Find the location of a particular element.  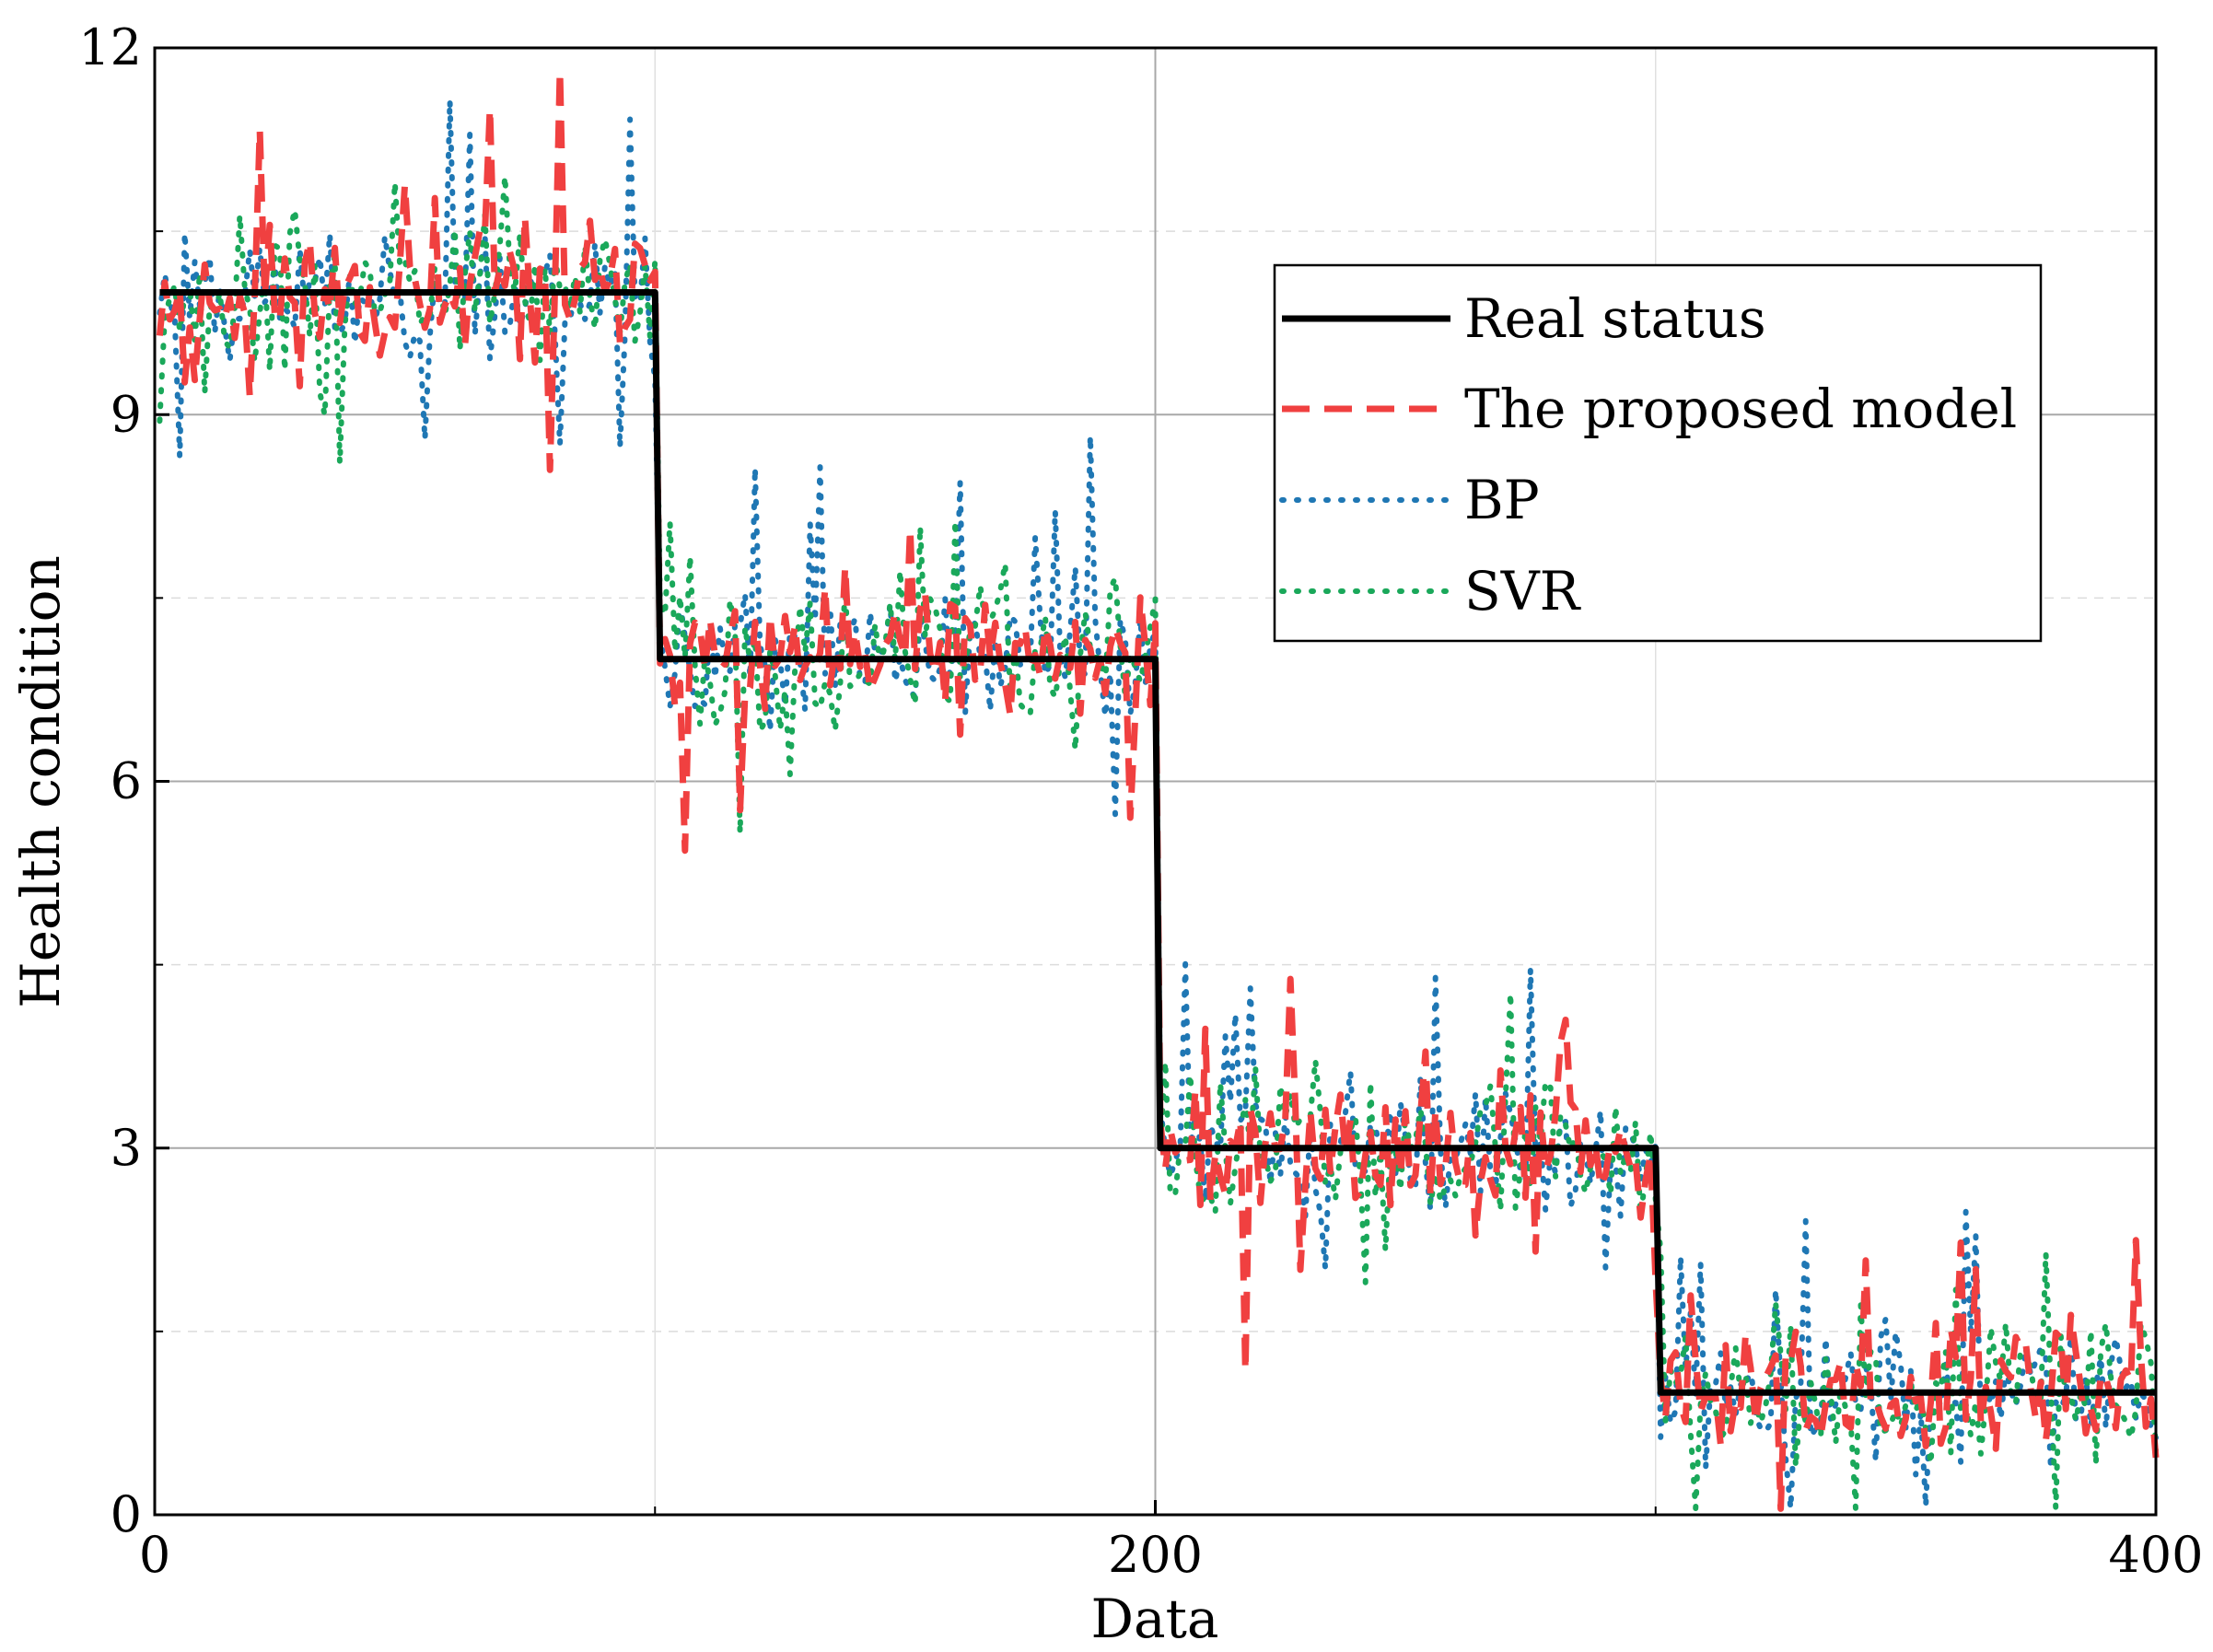

y-tick-label: 3 is located at coordinates (126, 1148).